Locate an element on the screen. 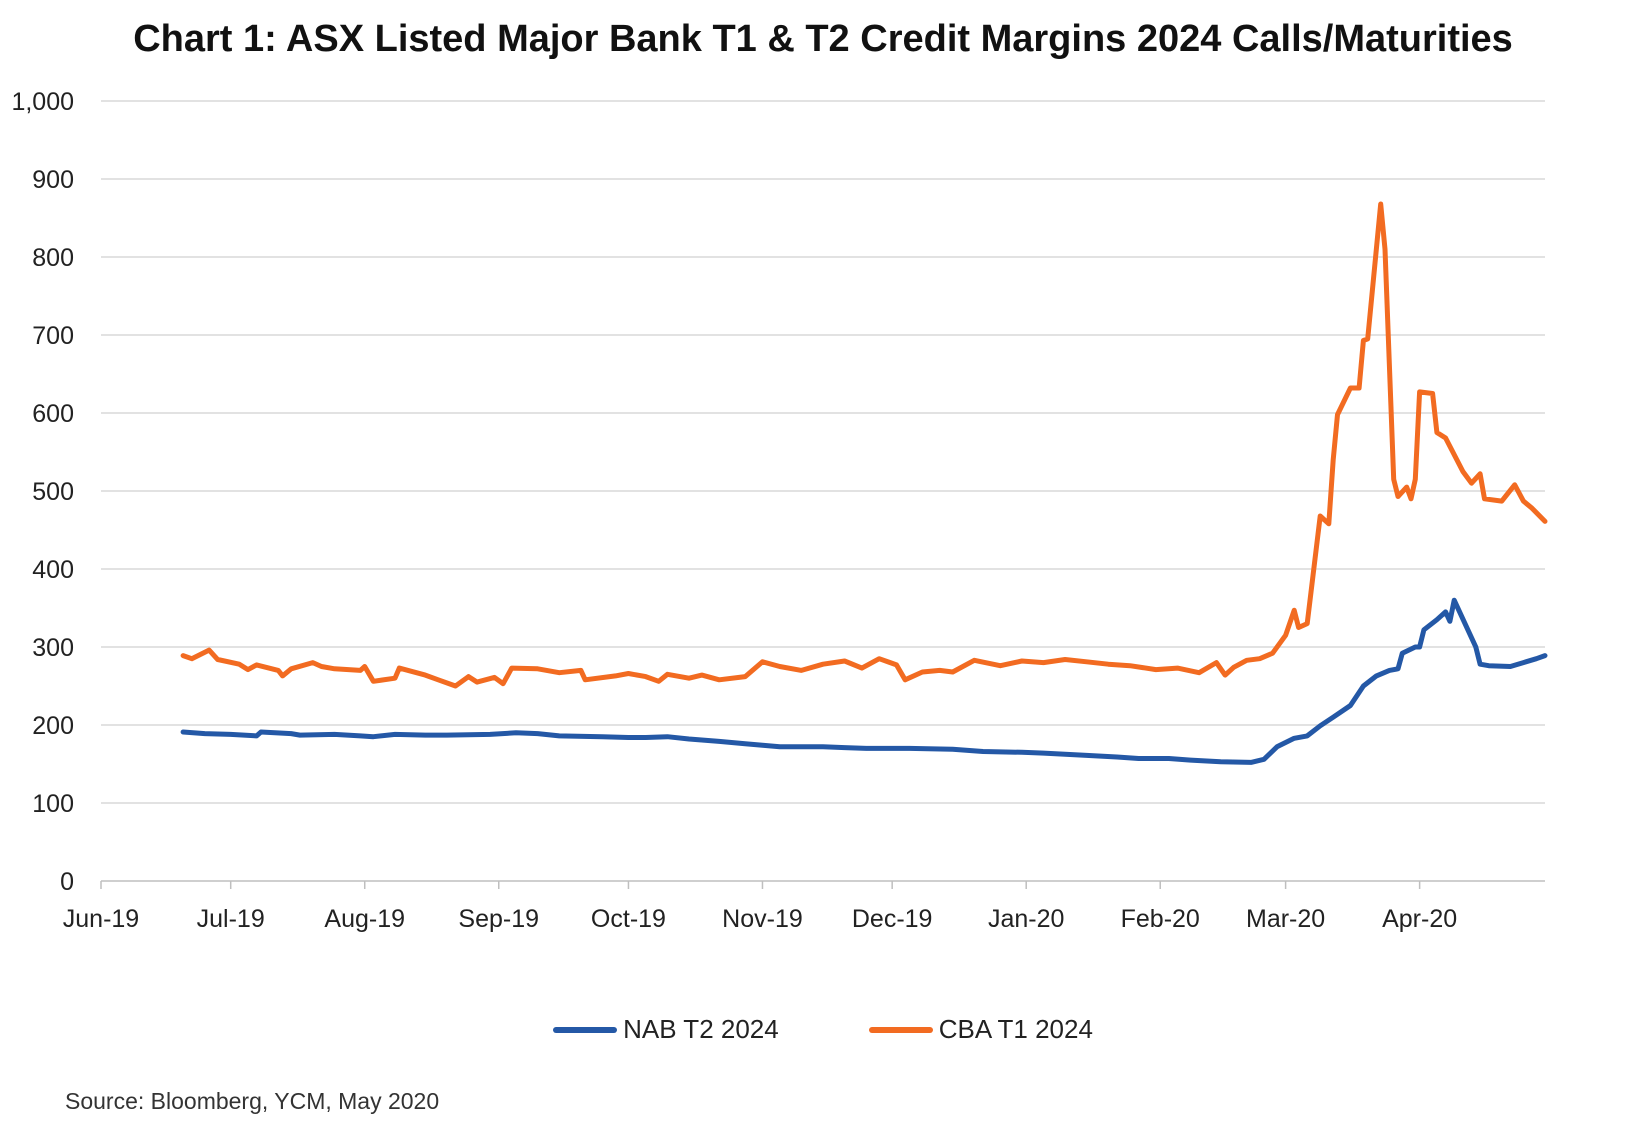 Image resolution: width=1646 pixels, height=1135 pixels. x-tick-label: Dec-19 is located at coordinates (892, 919).